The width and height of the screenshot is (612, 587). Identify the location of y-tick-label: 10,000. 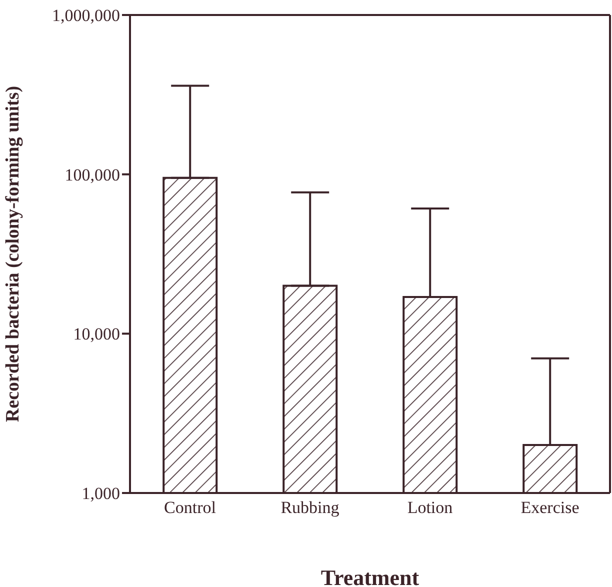
(96, 334).